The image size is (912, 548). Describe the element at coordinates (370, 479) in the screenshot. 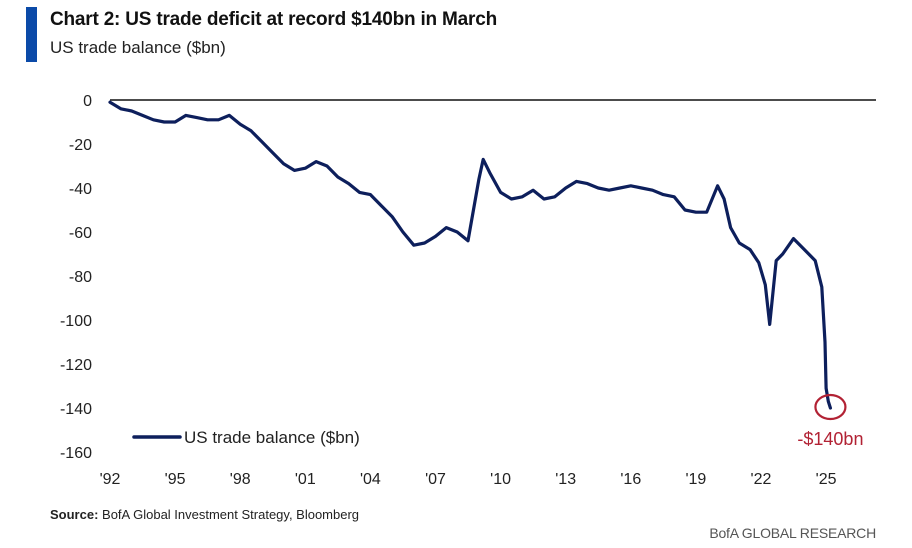

I see `x-tick-label: '04` at that location.